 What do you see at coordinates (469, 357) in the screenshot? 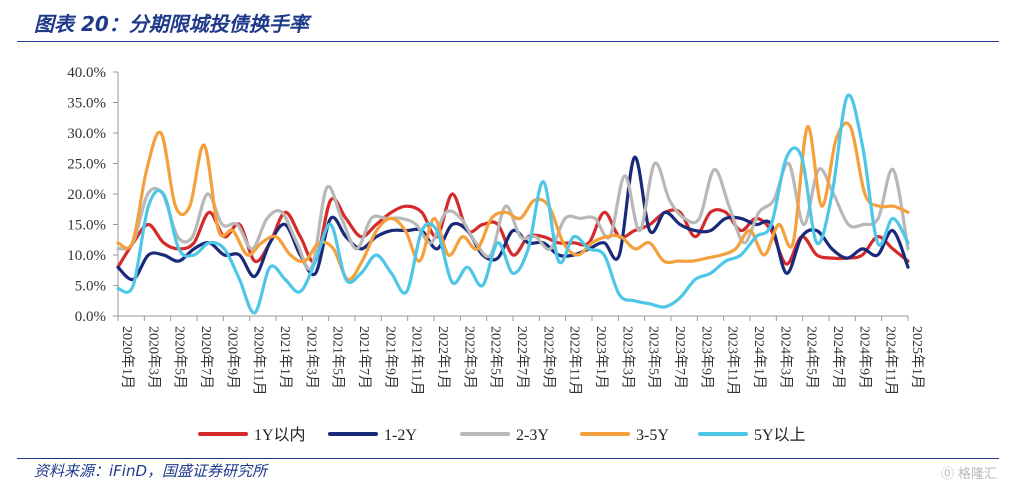
I see `x-tick-label: 2022年3月` at bounding box center [469, 357].